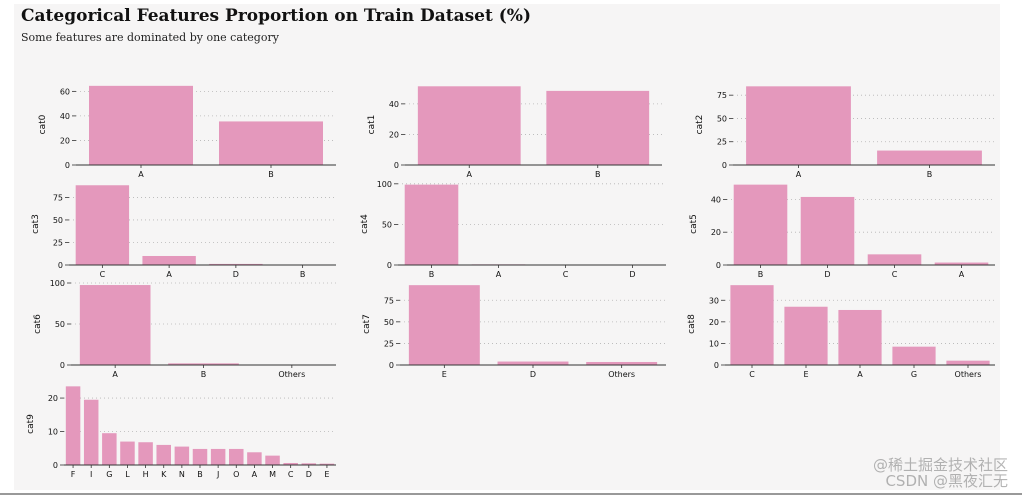 The width and height of the screenshot is (1022, 495). I want to click on bar-cat9-J, so click(218, 456).